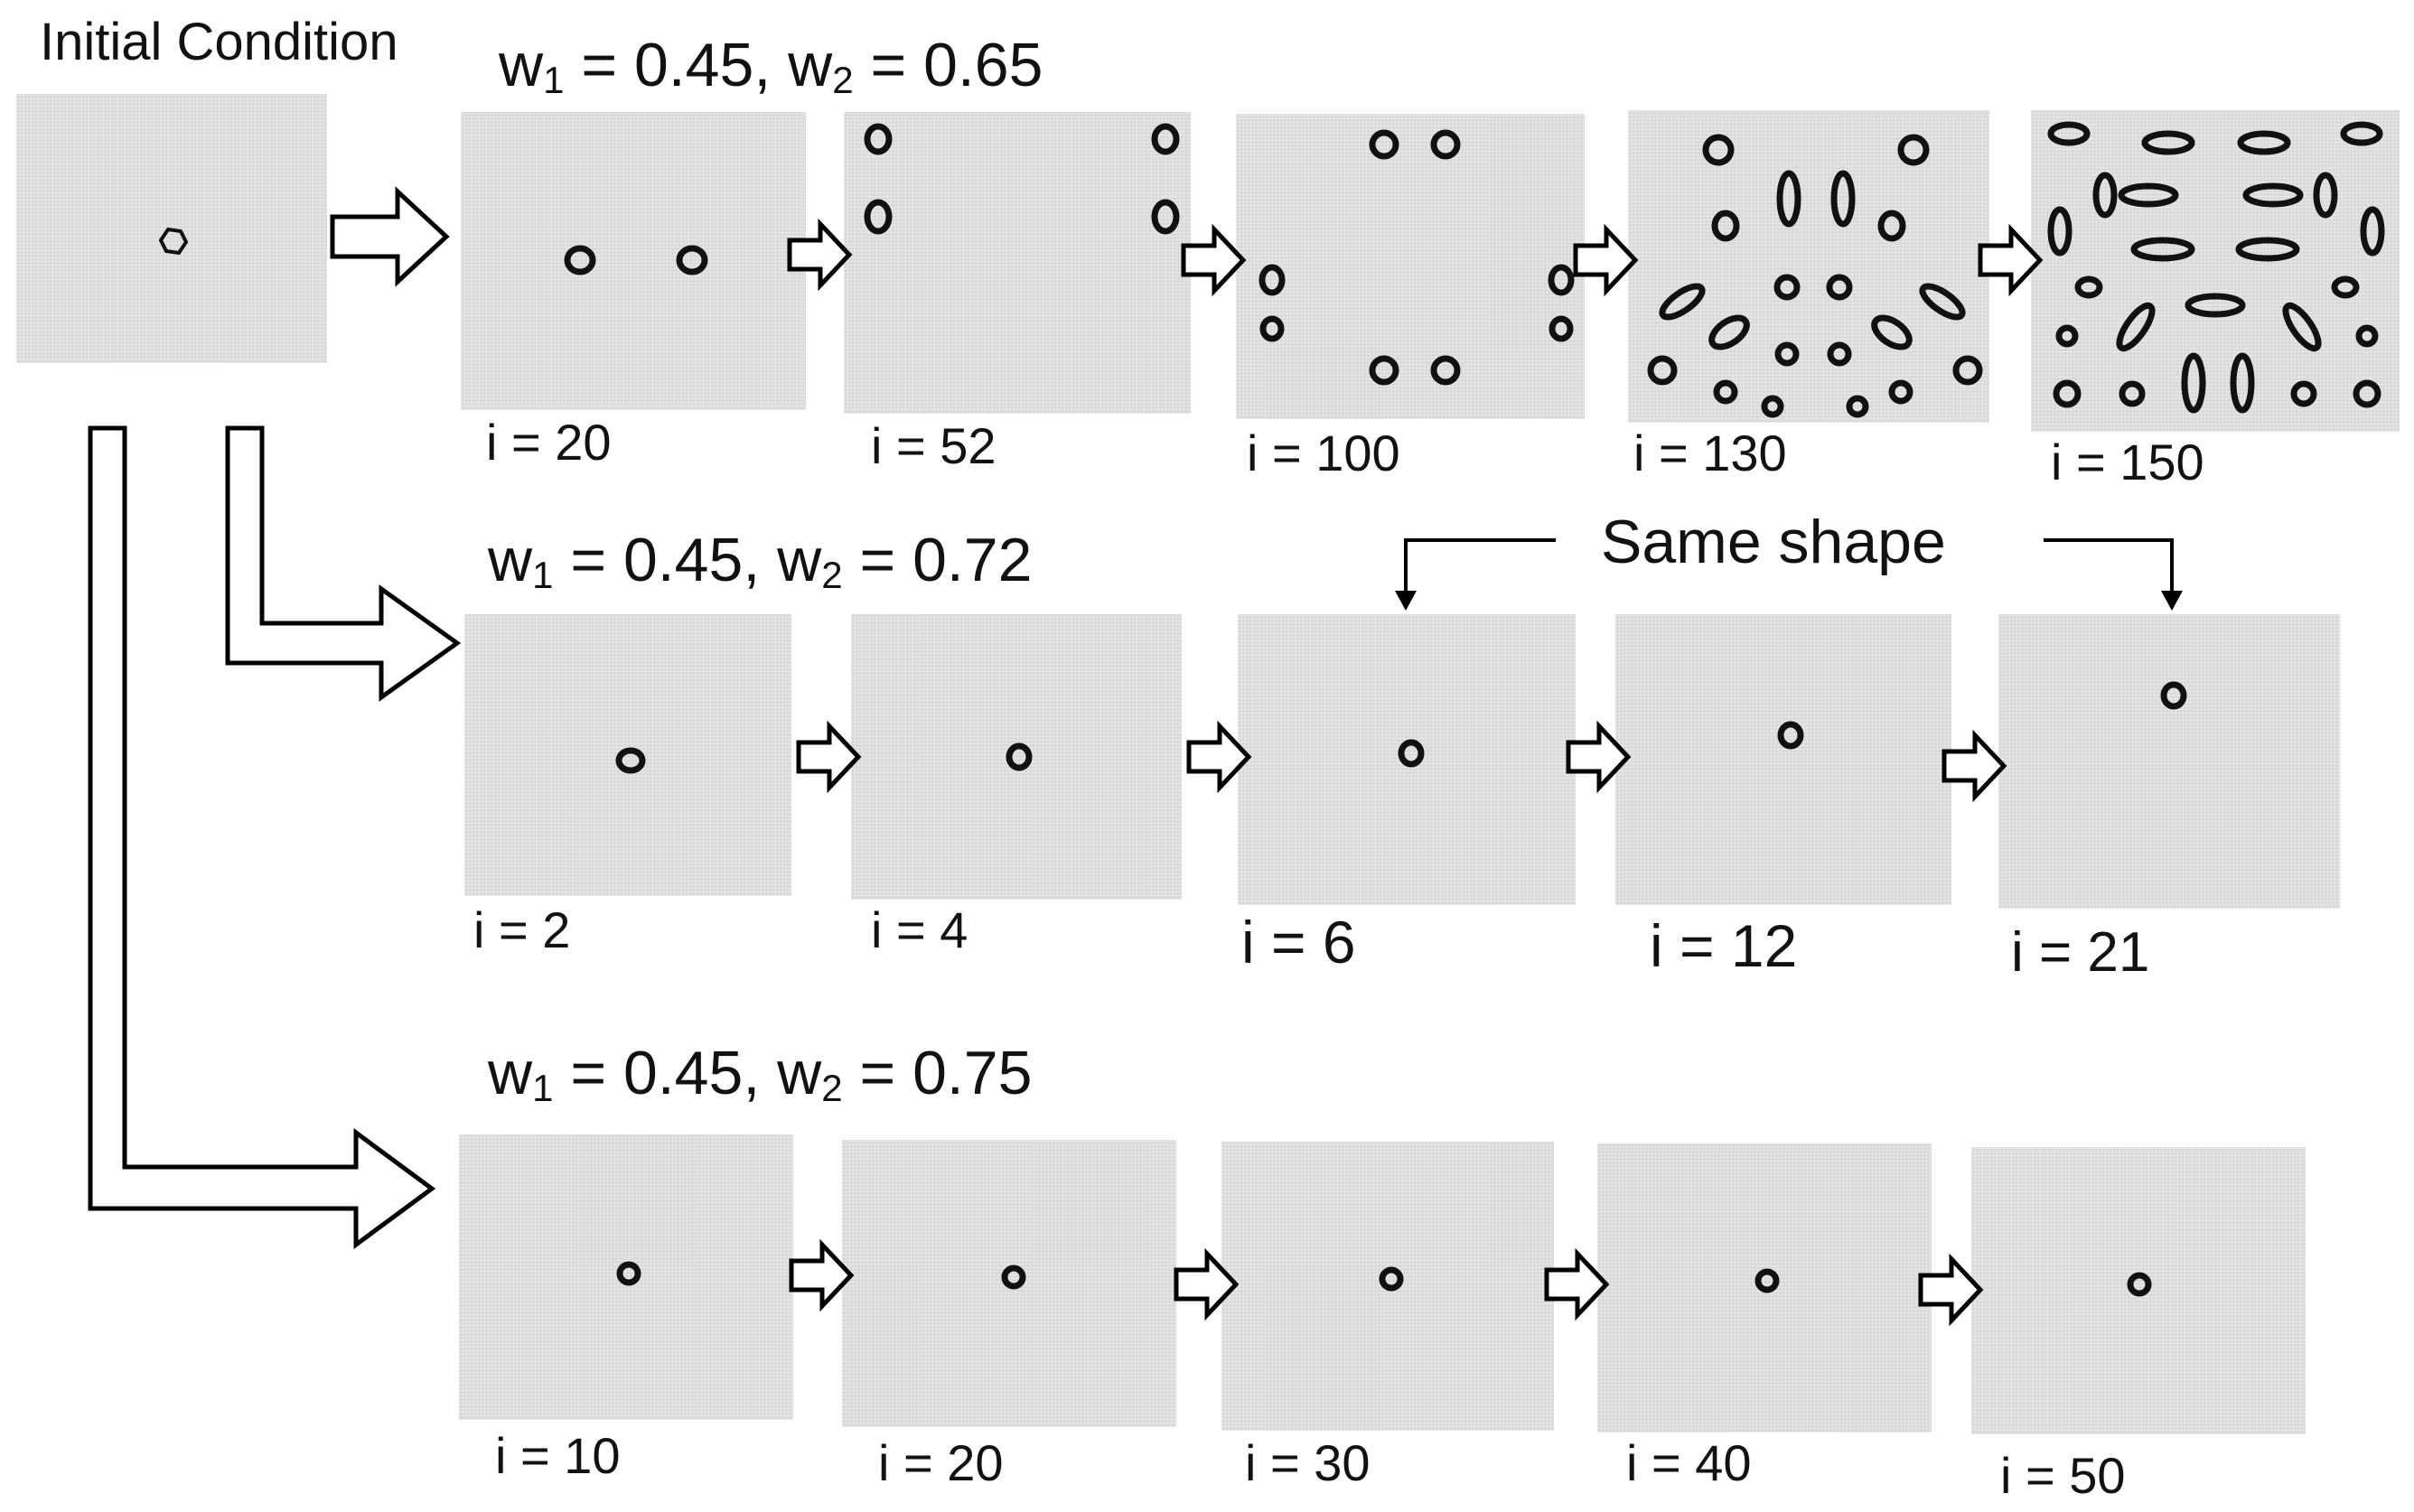 This screenshot has width=2414, height=1512. I want to click on row3-step-label-1: i = 10, so click(558, 1455).